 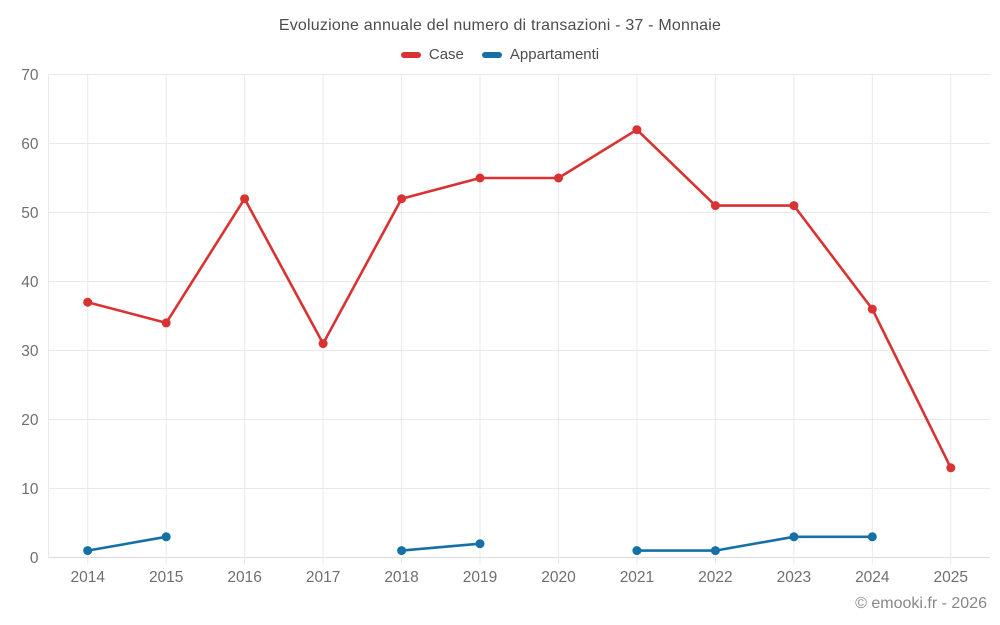 What do you see at coordinates (88, 302) in the screenshot?
I see `data-point-case-2014` at bounding box center [88, 302].